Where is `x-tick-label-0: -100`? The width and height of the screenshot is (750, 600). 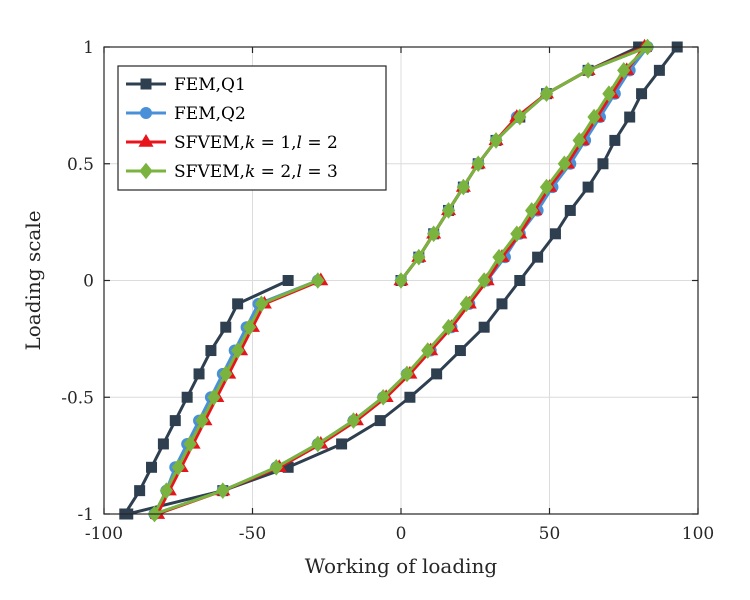 x-tick-label-0: -100 is located at coordinates (104, 534).